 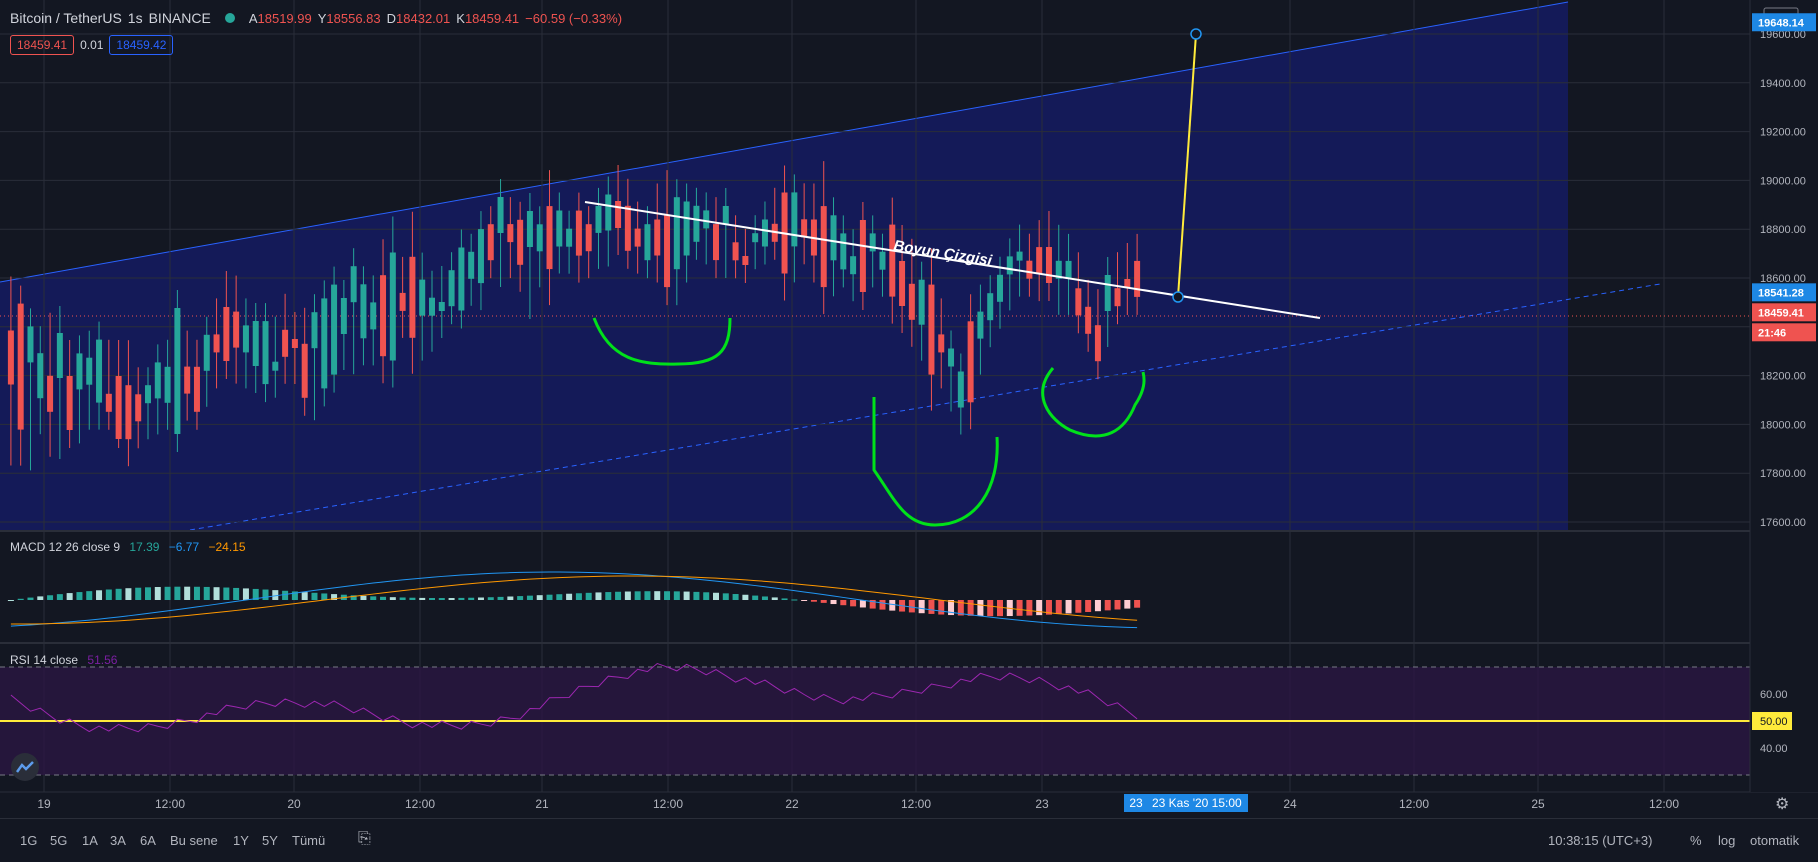 I want to click on clock: 10:38:15 (UTC+3), so click(x=1600, y=840).